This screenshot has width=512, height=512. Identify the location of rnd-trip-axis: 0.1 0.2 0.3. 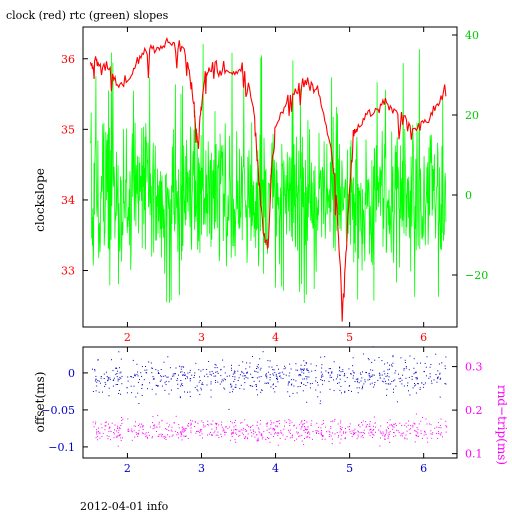
(467, 411).